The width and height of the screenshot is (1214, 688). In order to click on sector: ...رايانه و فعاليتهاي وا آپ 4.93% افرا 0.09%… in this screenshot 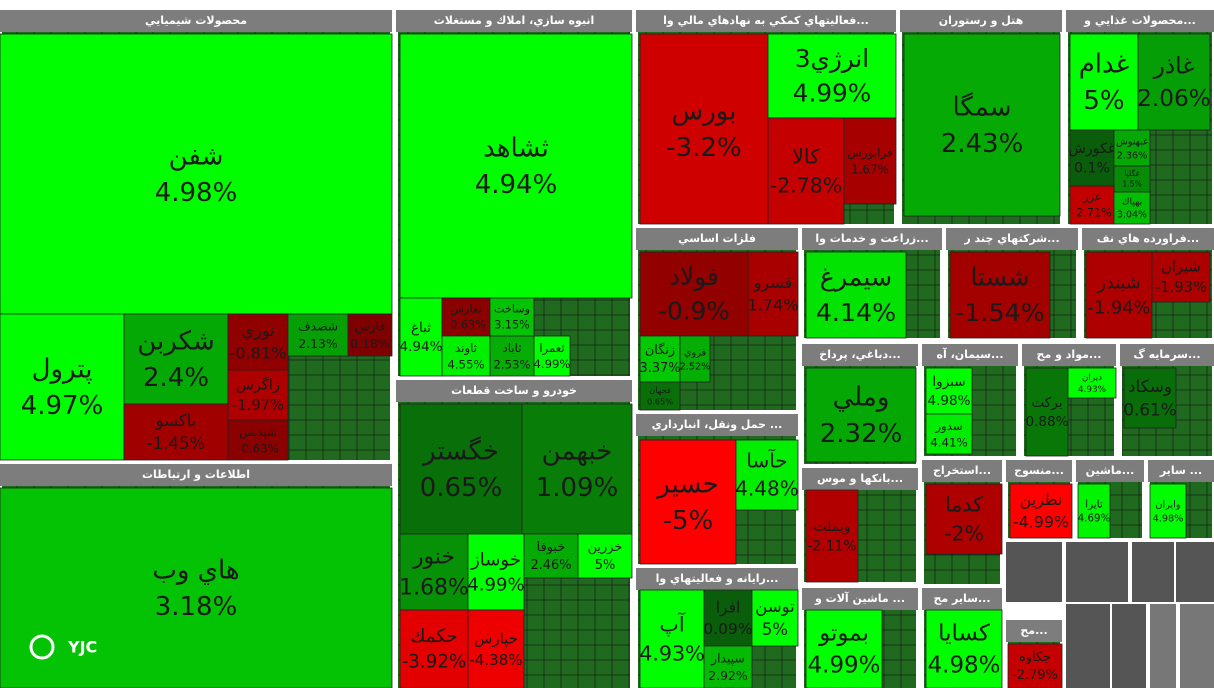, I will do `click(717, 628)`.